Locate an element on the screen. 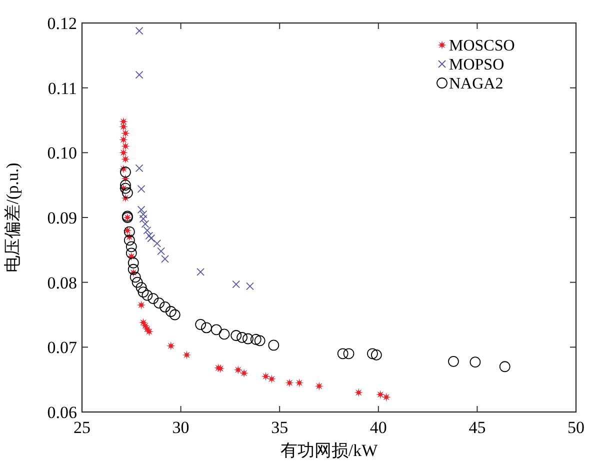 This screenshot has width=590, height=464. y-tick-label: 0.09 is located at coordinates (62, 218).